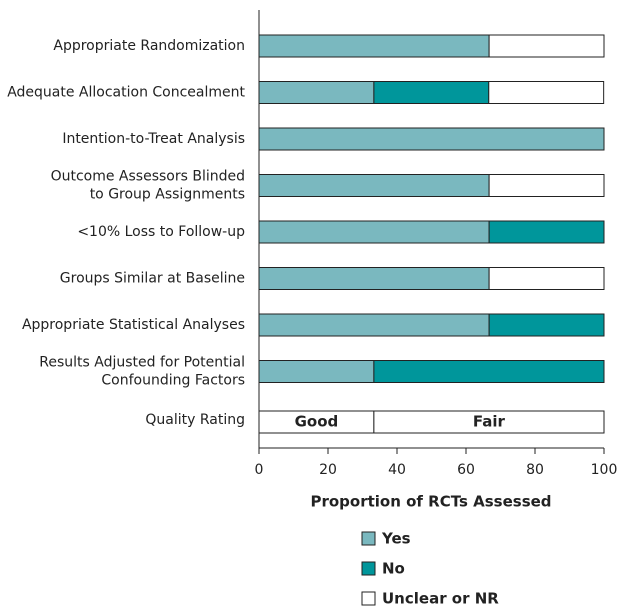  I want to click on y-tick-label: Results Adjusted for Potential, so click(142, 363).